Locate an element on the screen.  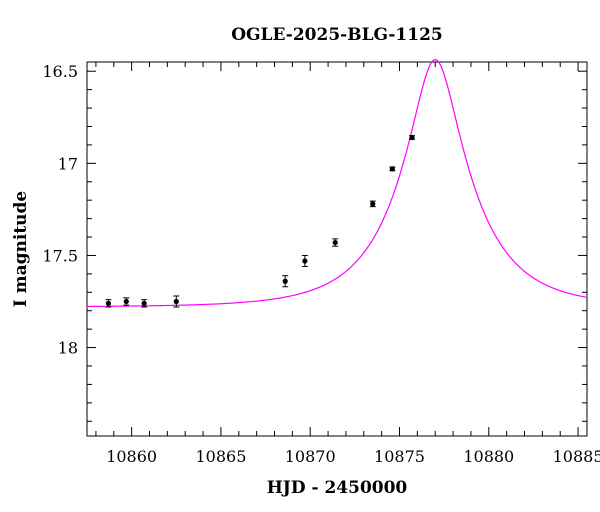
x-tick-label: 10870 is located at coordinates (310, 456).